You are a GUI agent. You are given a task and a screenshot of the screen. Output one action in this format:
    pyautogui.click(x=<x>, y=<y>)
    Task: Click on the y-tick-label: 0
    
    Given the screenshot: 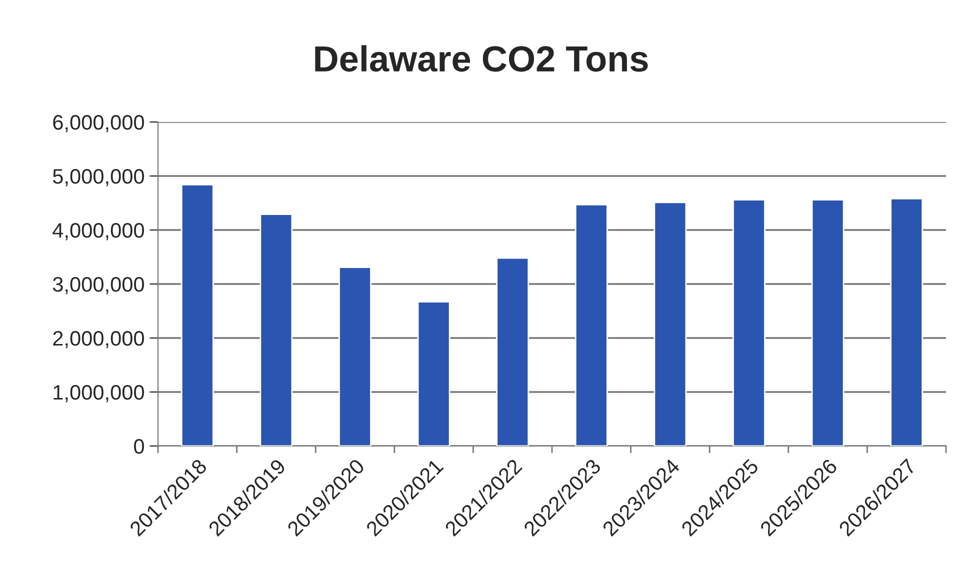 What is the action you would take?
    pyautogui.click(x=139, y=446)
    